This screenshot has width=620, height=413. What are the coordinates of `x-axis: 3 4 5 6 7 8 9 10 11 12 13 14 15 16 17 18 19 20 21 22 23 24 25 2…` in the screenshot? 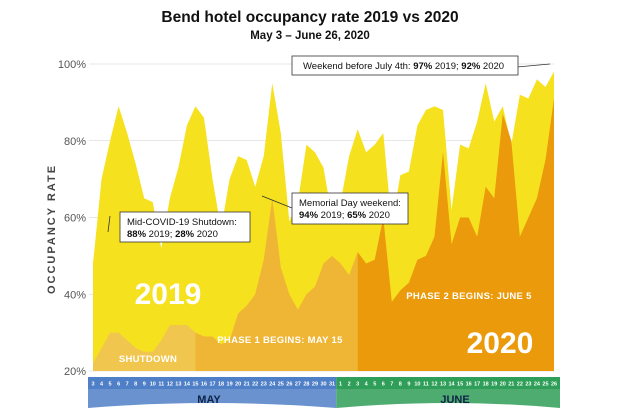 It's located at (324, 392).